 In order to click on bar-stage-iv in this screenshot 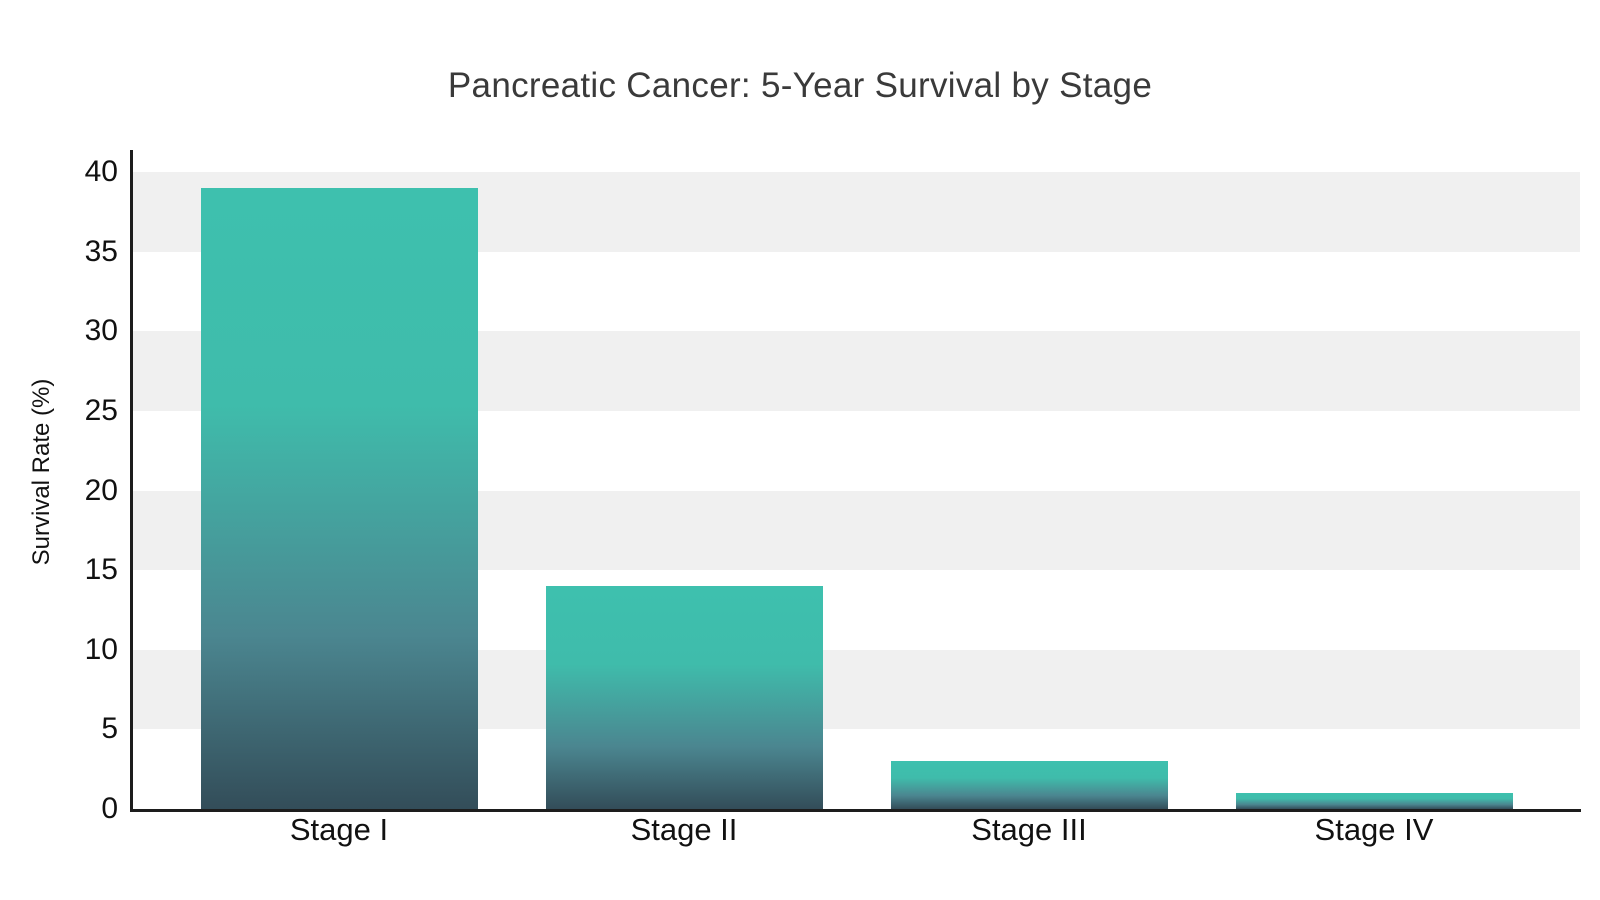, I will do `click(1374, 801)`.